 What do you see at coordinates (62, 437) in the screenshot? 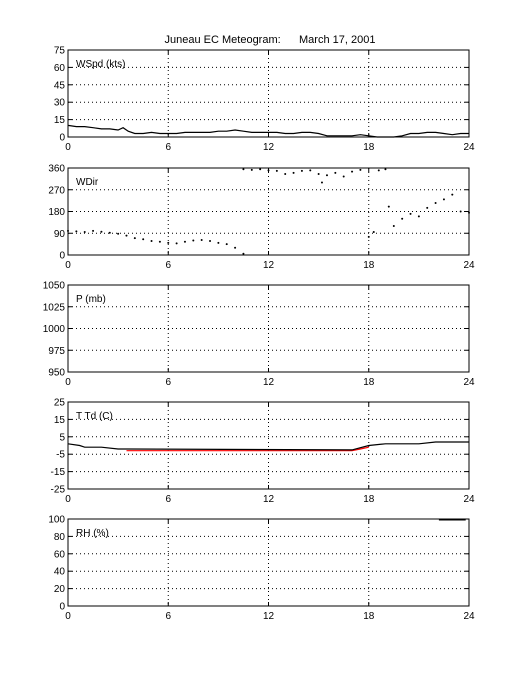
I see `y-tick-label: 5` at bounding box center [62, 437].